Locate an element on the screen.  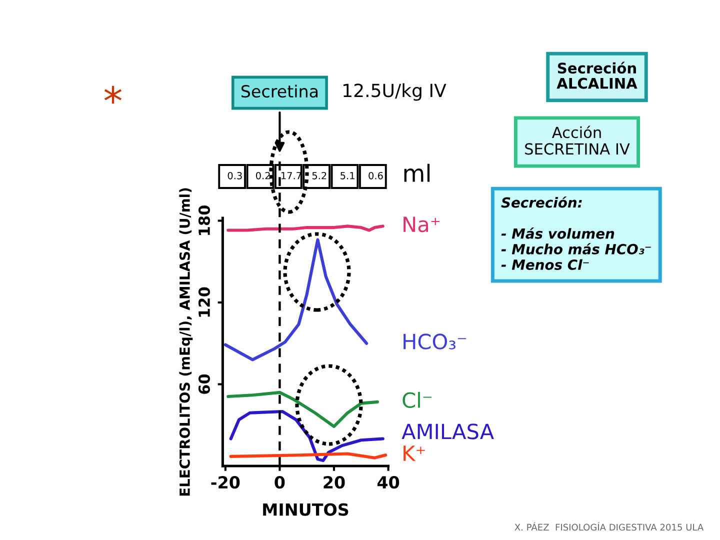
ref-line-label: Secretina is located at coordinates (279, 91).